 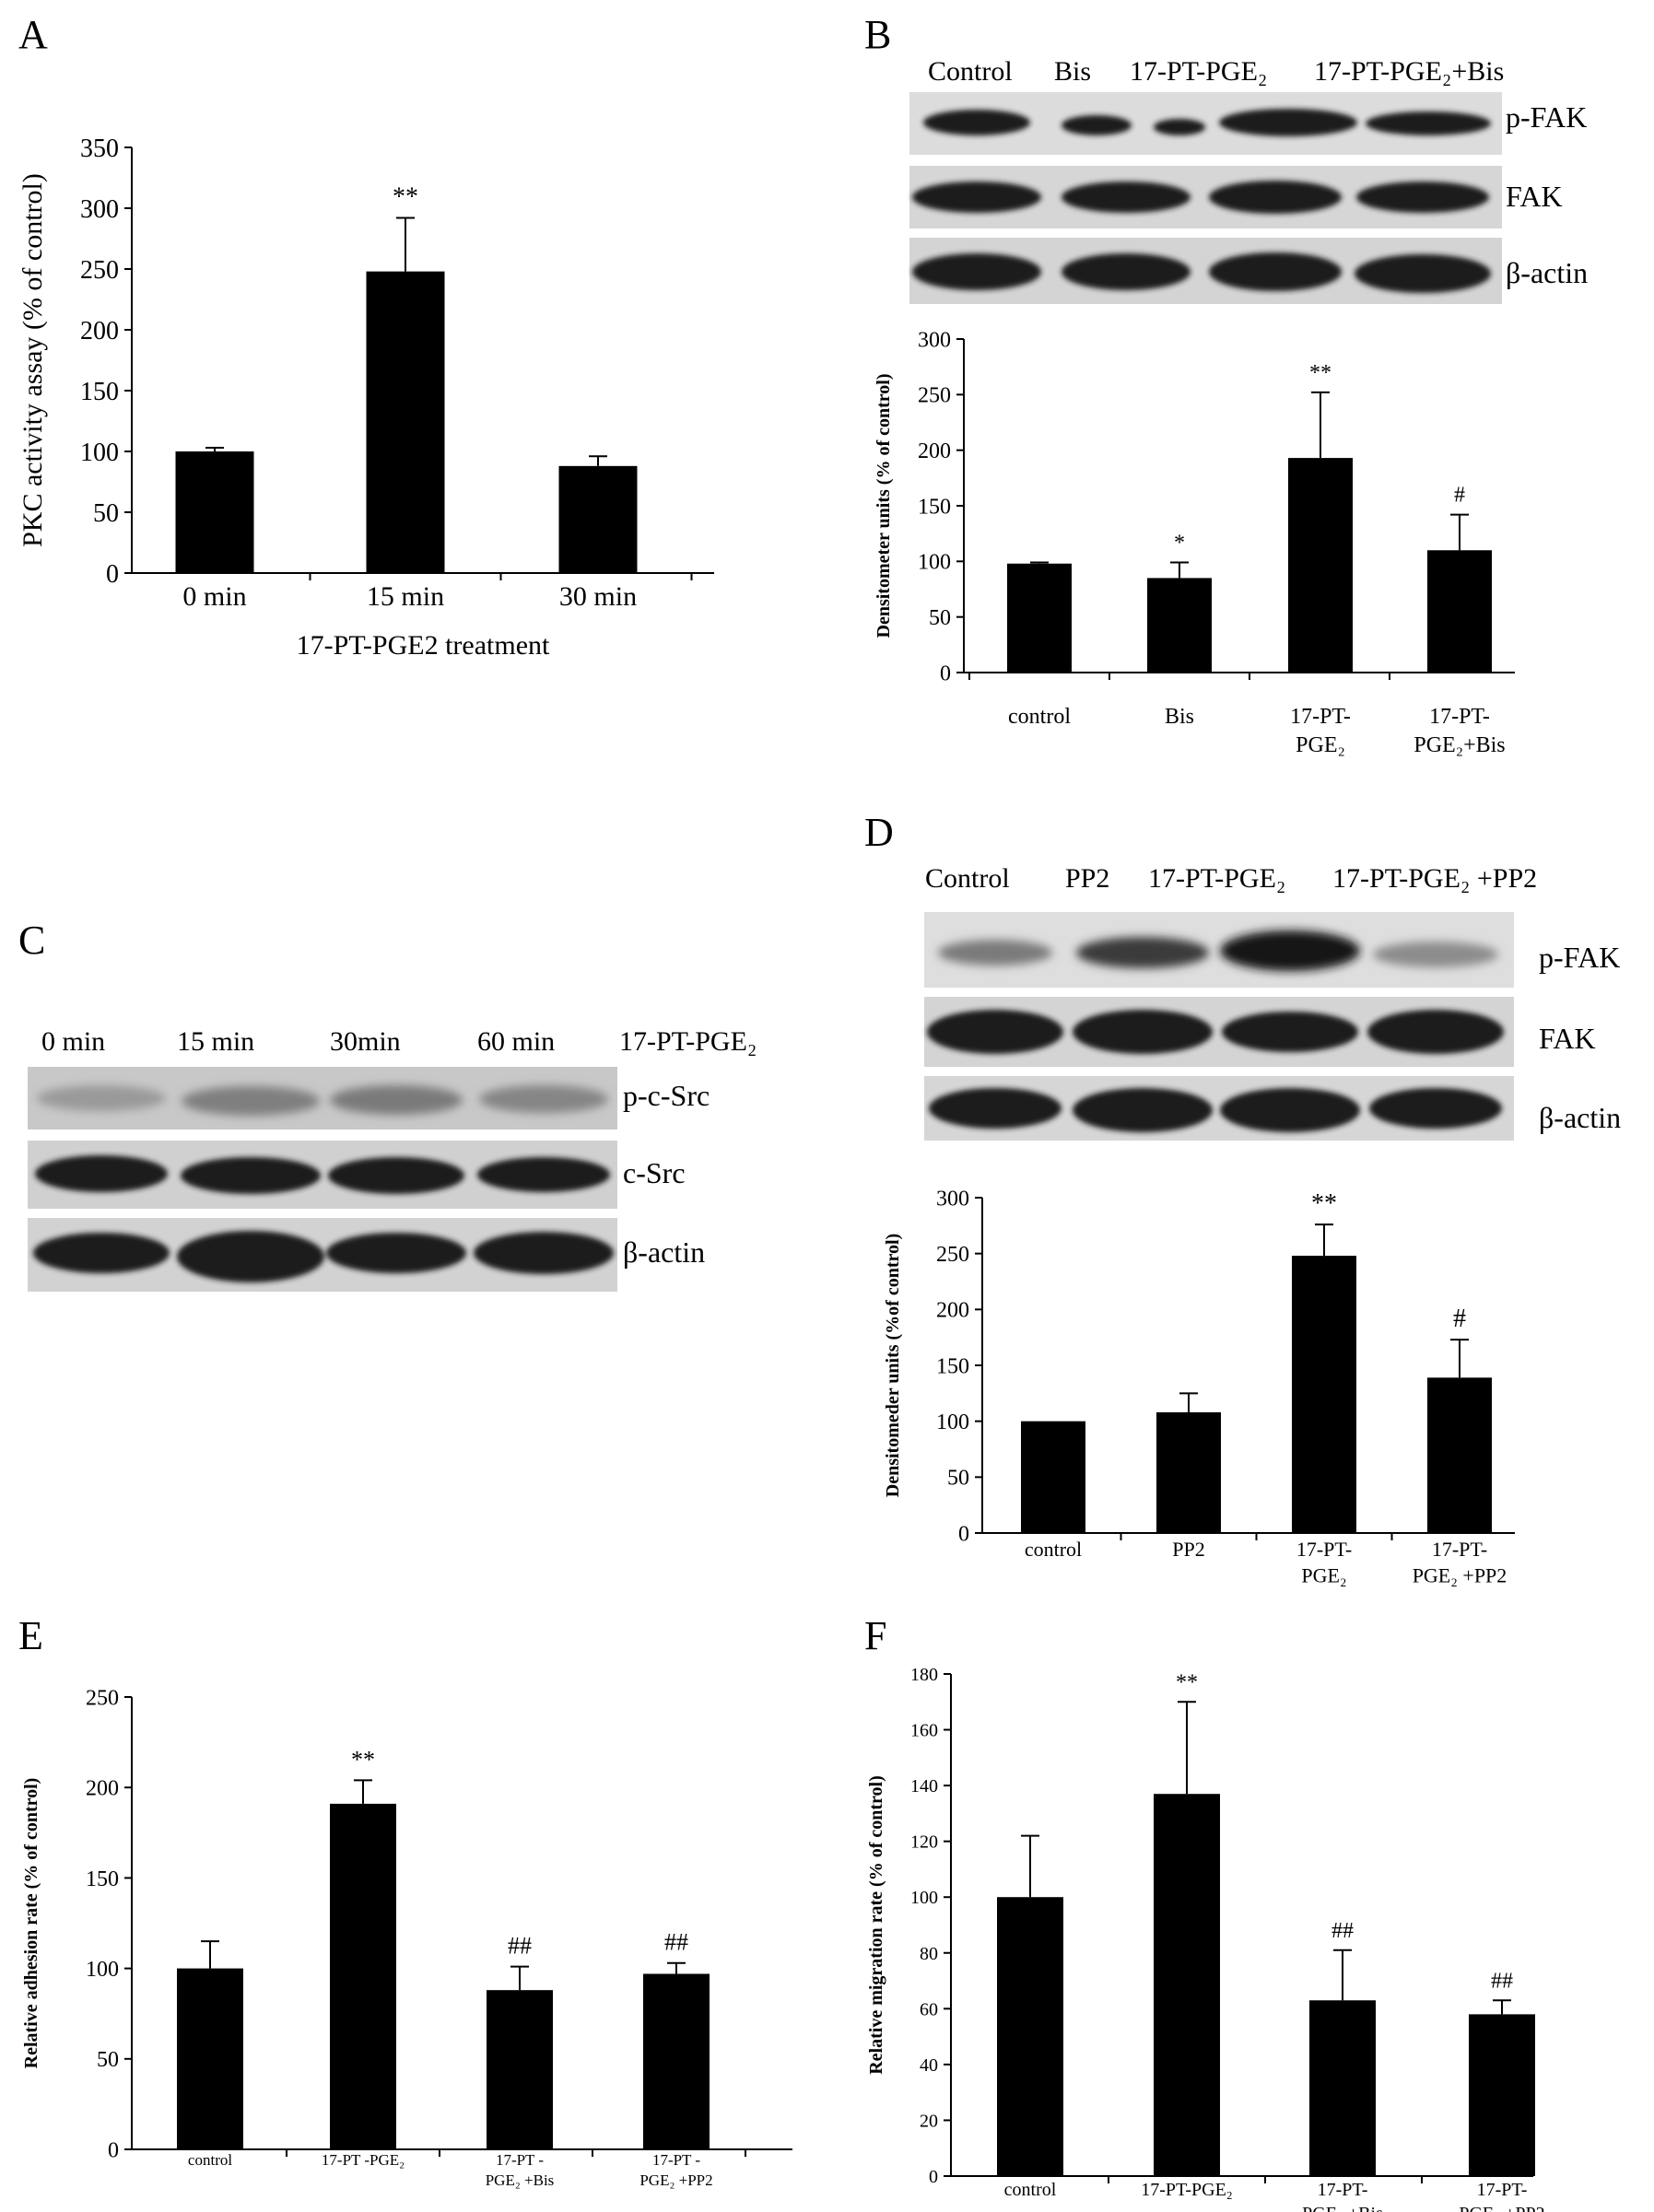 I want to click on blot-d-label-actin: β-actin, so click(x=1580, y=1117).